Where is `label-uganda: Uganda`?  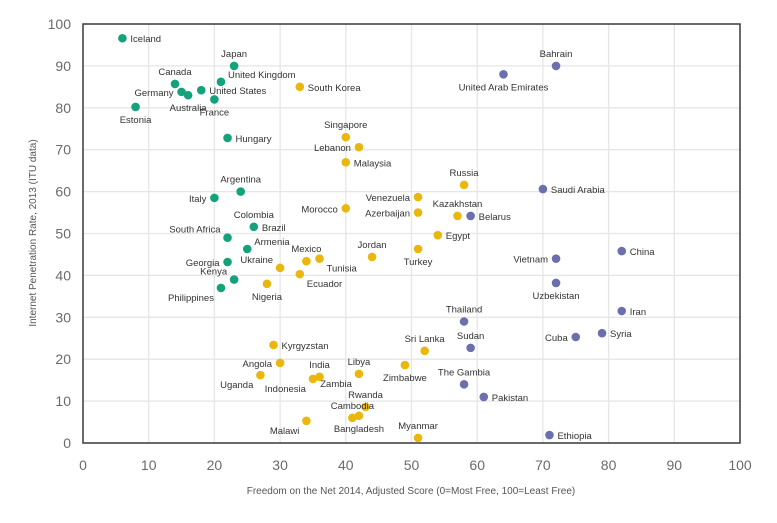
label-uganda: Uganda is located at coordinates (237, 385).